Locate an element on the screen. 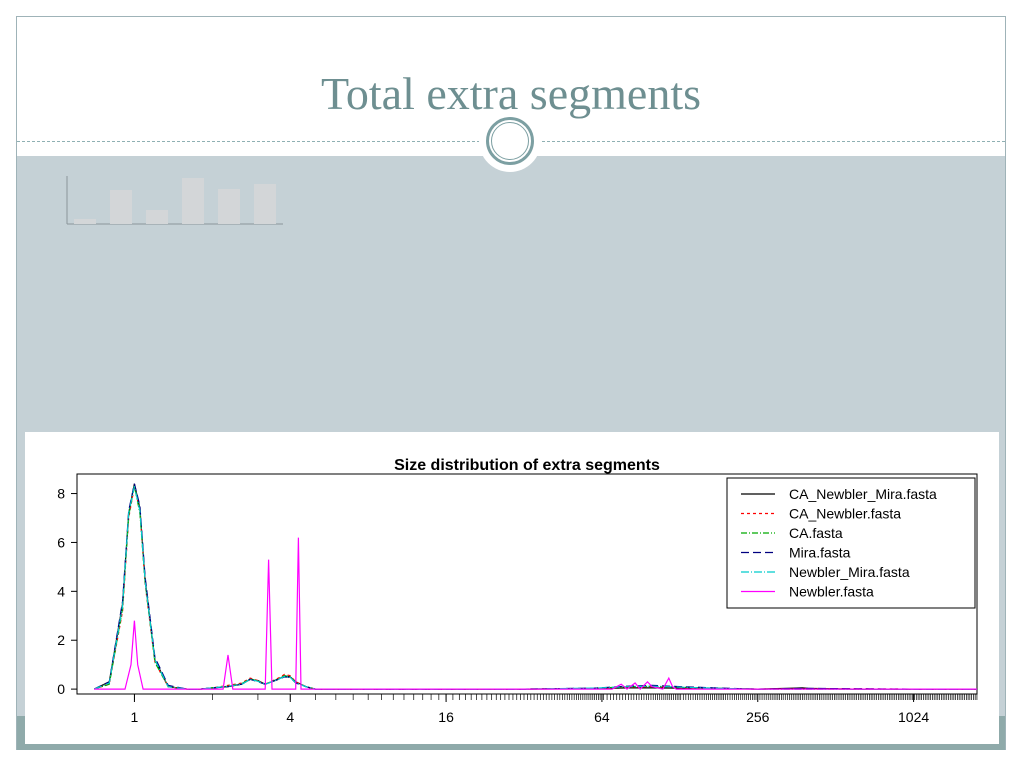 The height and width of the screenshot is (768, 1024). legend-entry: CA_Newbler_Mira.fasta is located at coordinates (863, 494).